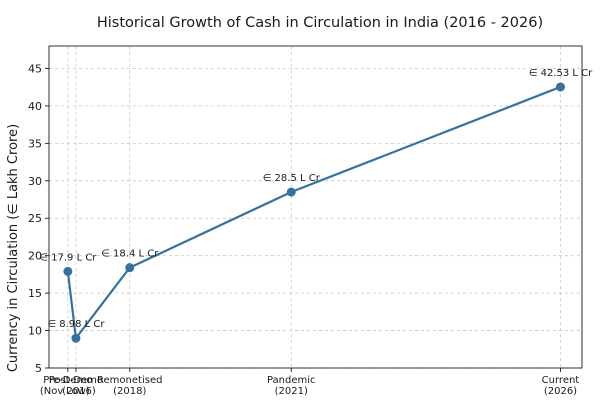 The image size is (600, 409). What do you see at coordinates (76, 324) in the screenshot?
I see `data-label: ∈ 8.98 L Cr` at bounding box center [76, 324].